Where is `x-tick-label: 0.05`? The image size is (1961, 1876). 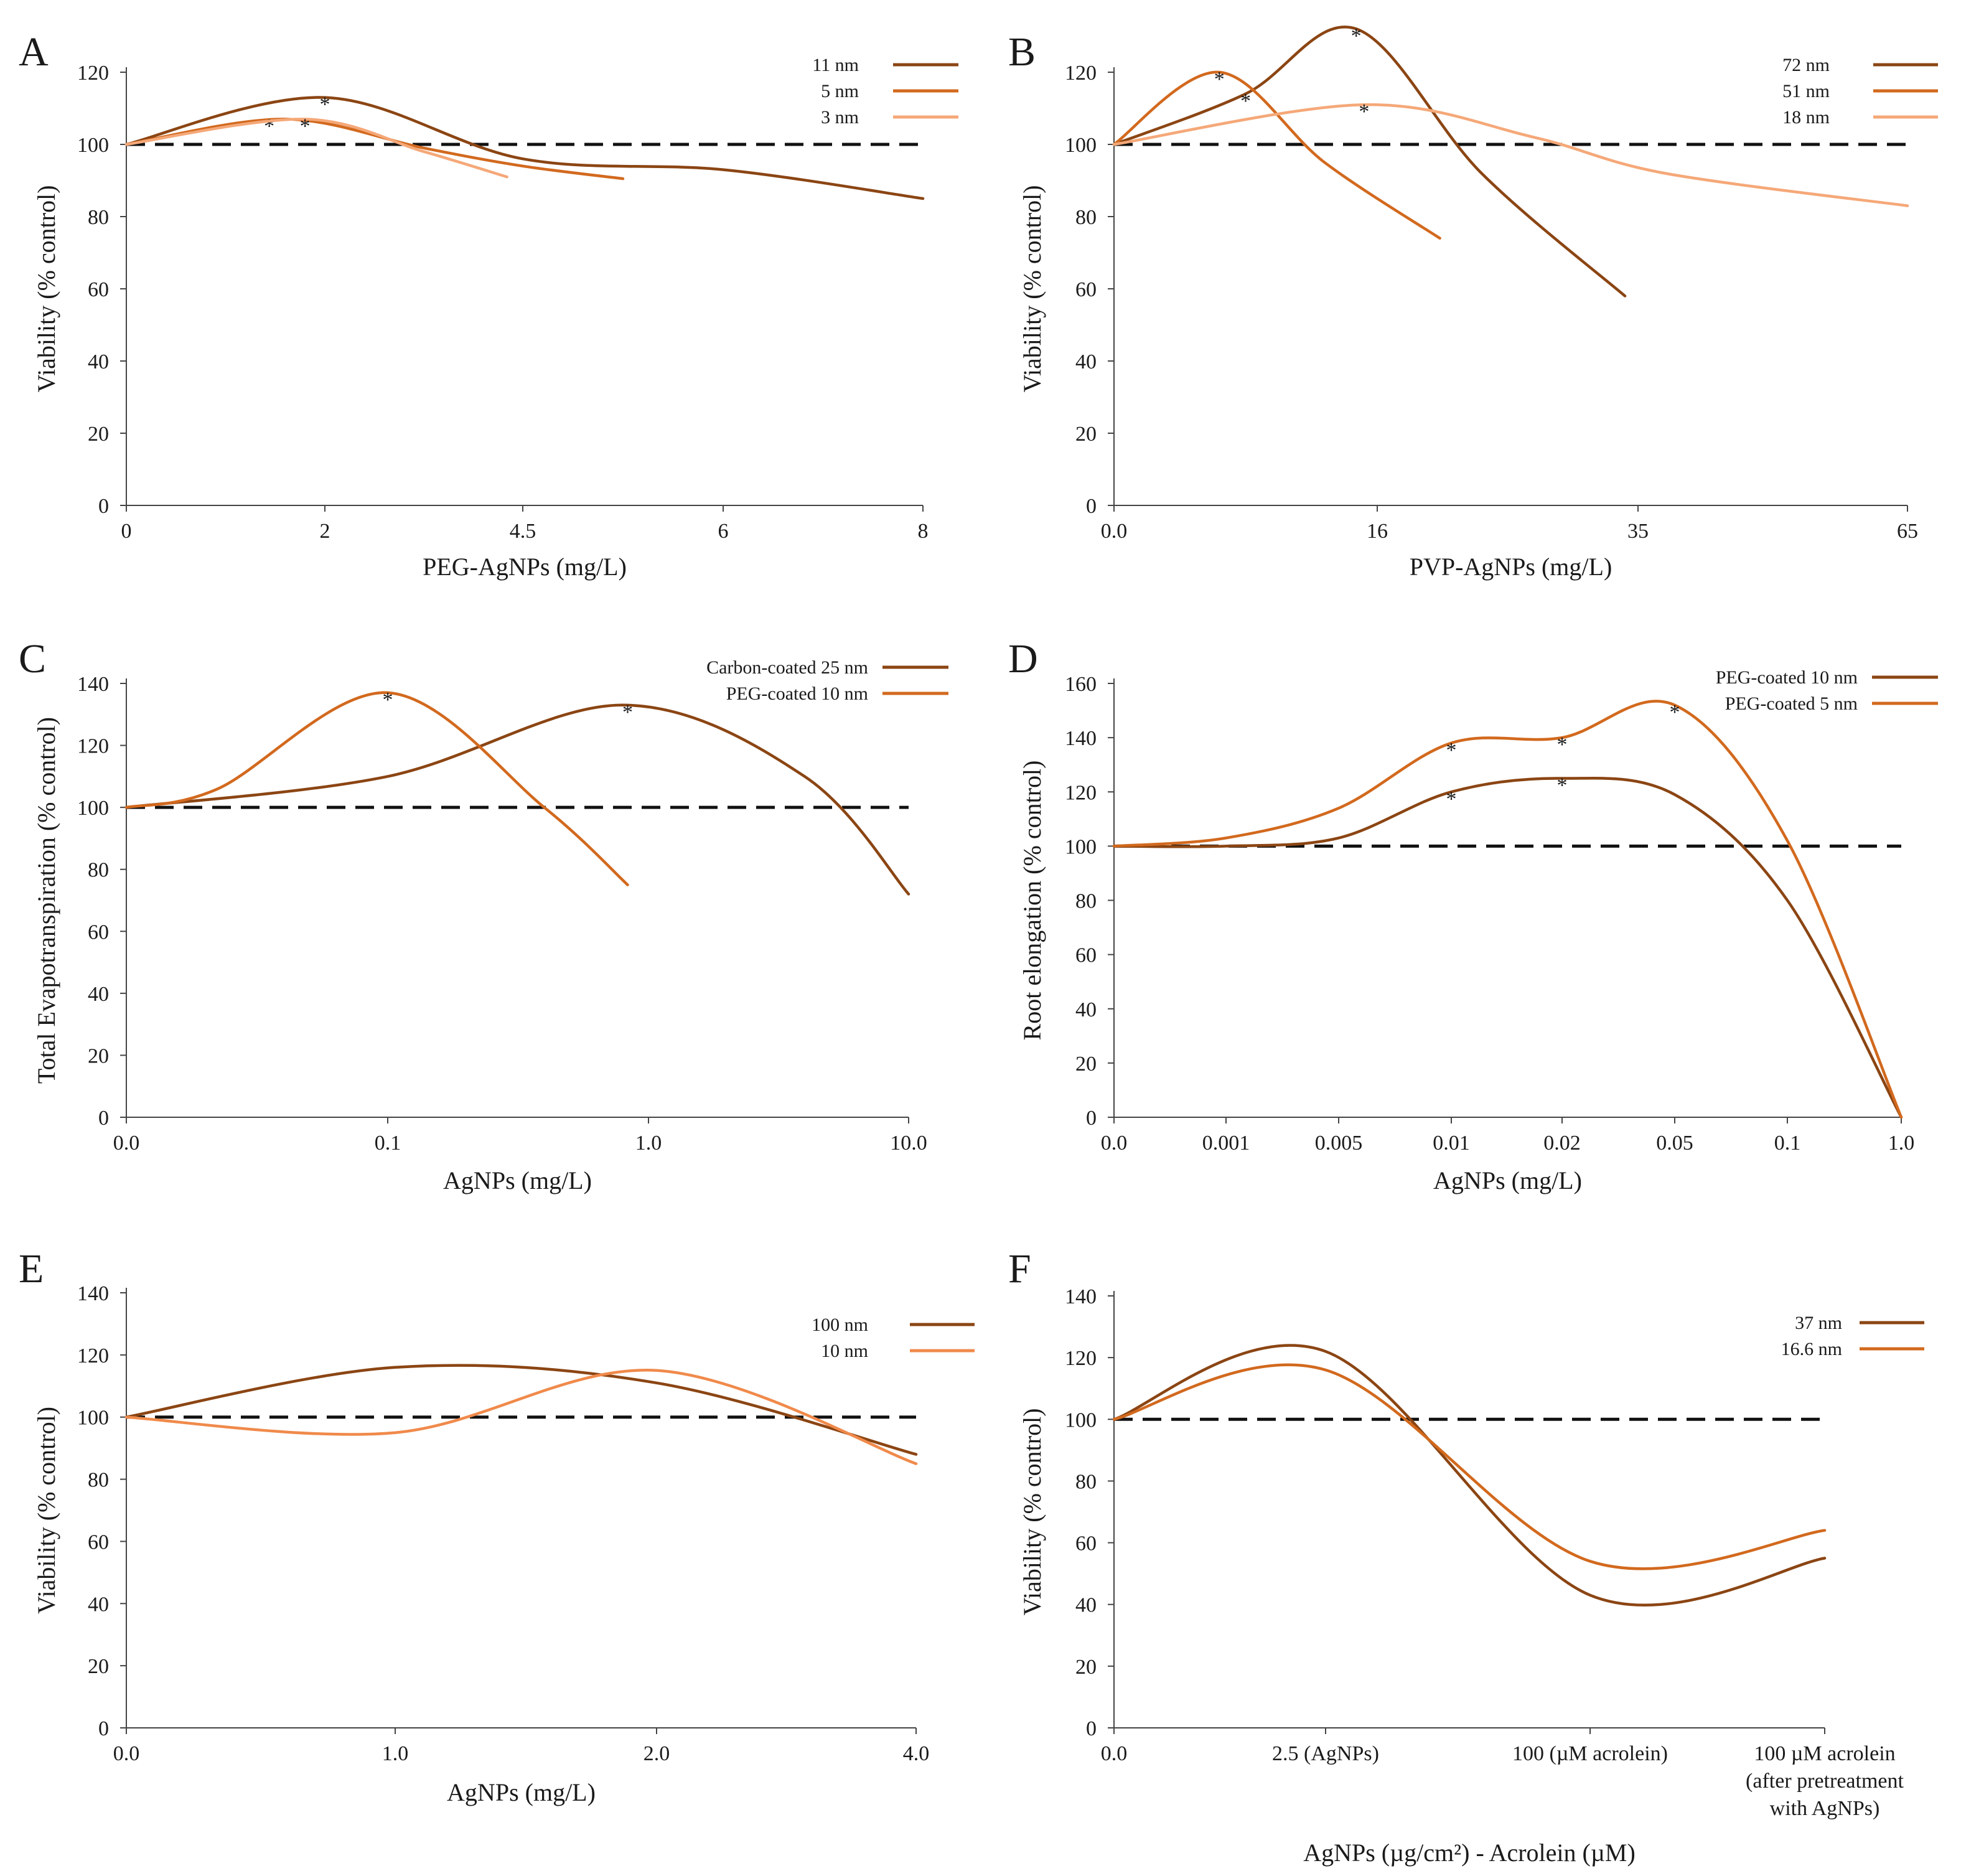
x-tick-label: 0.05 is located at coordinates (1674, 1143).